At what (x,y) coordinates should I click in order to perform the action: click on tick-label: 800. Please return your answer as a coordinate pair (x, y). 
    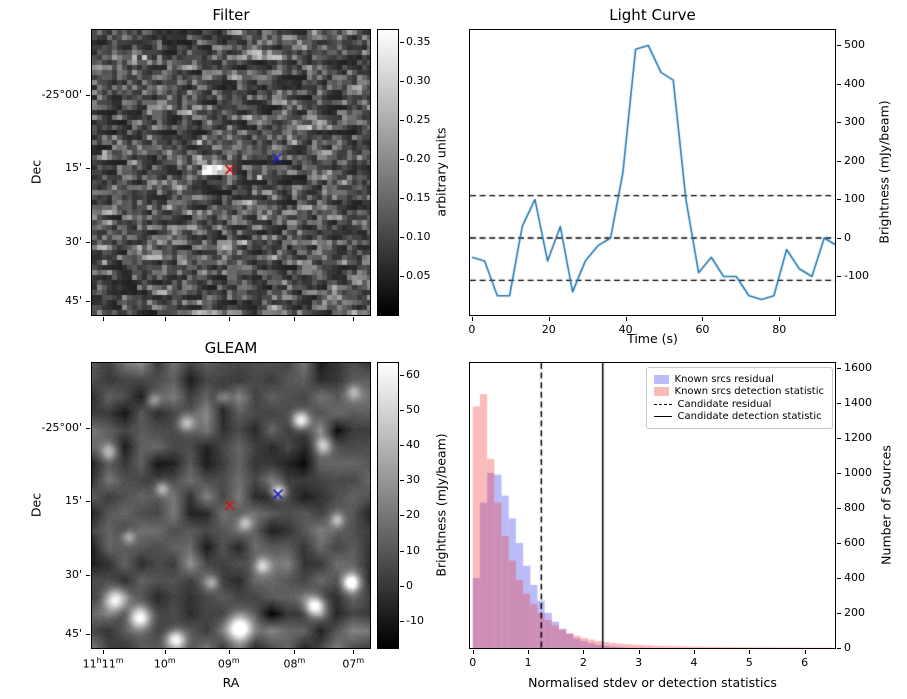
    Looking at the image, I should click on (854, 507).